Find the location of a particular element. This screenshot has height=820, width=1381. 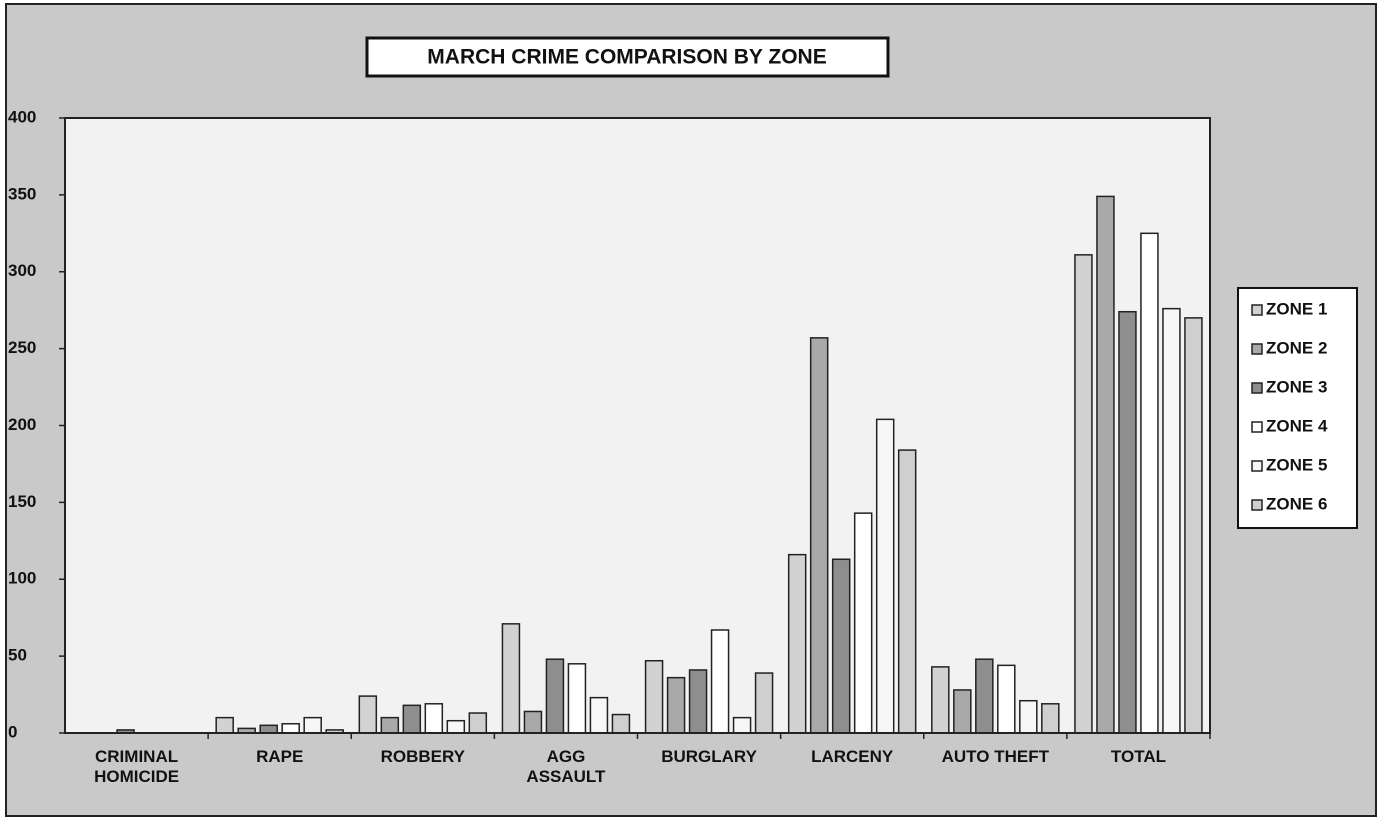

title-box is located at coordinates (627, 57).